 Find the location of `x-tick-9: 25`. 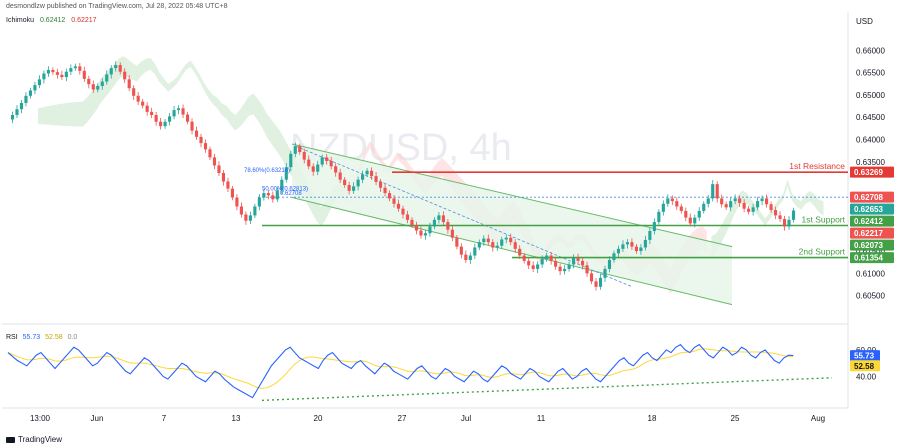

x-tick-9: 25 is located at coordinates (735, 418).